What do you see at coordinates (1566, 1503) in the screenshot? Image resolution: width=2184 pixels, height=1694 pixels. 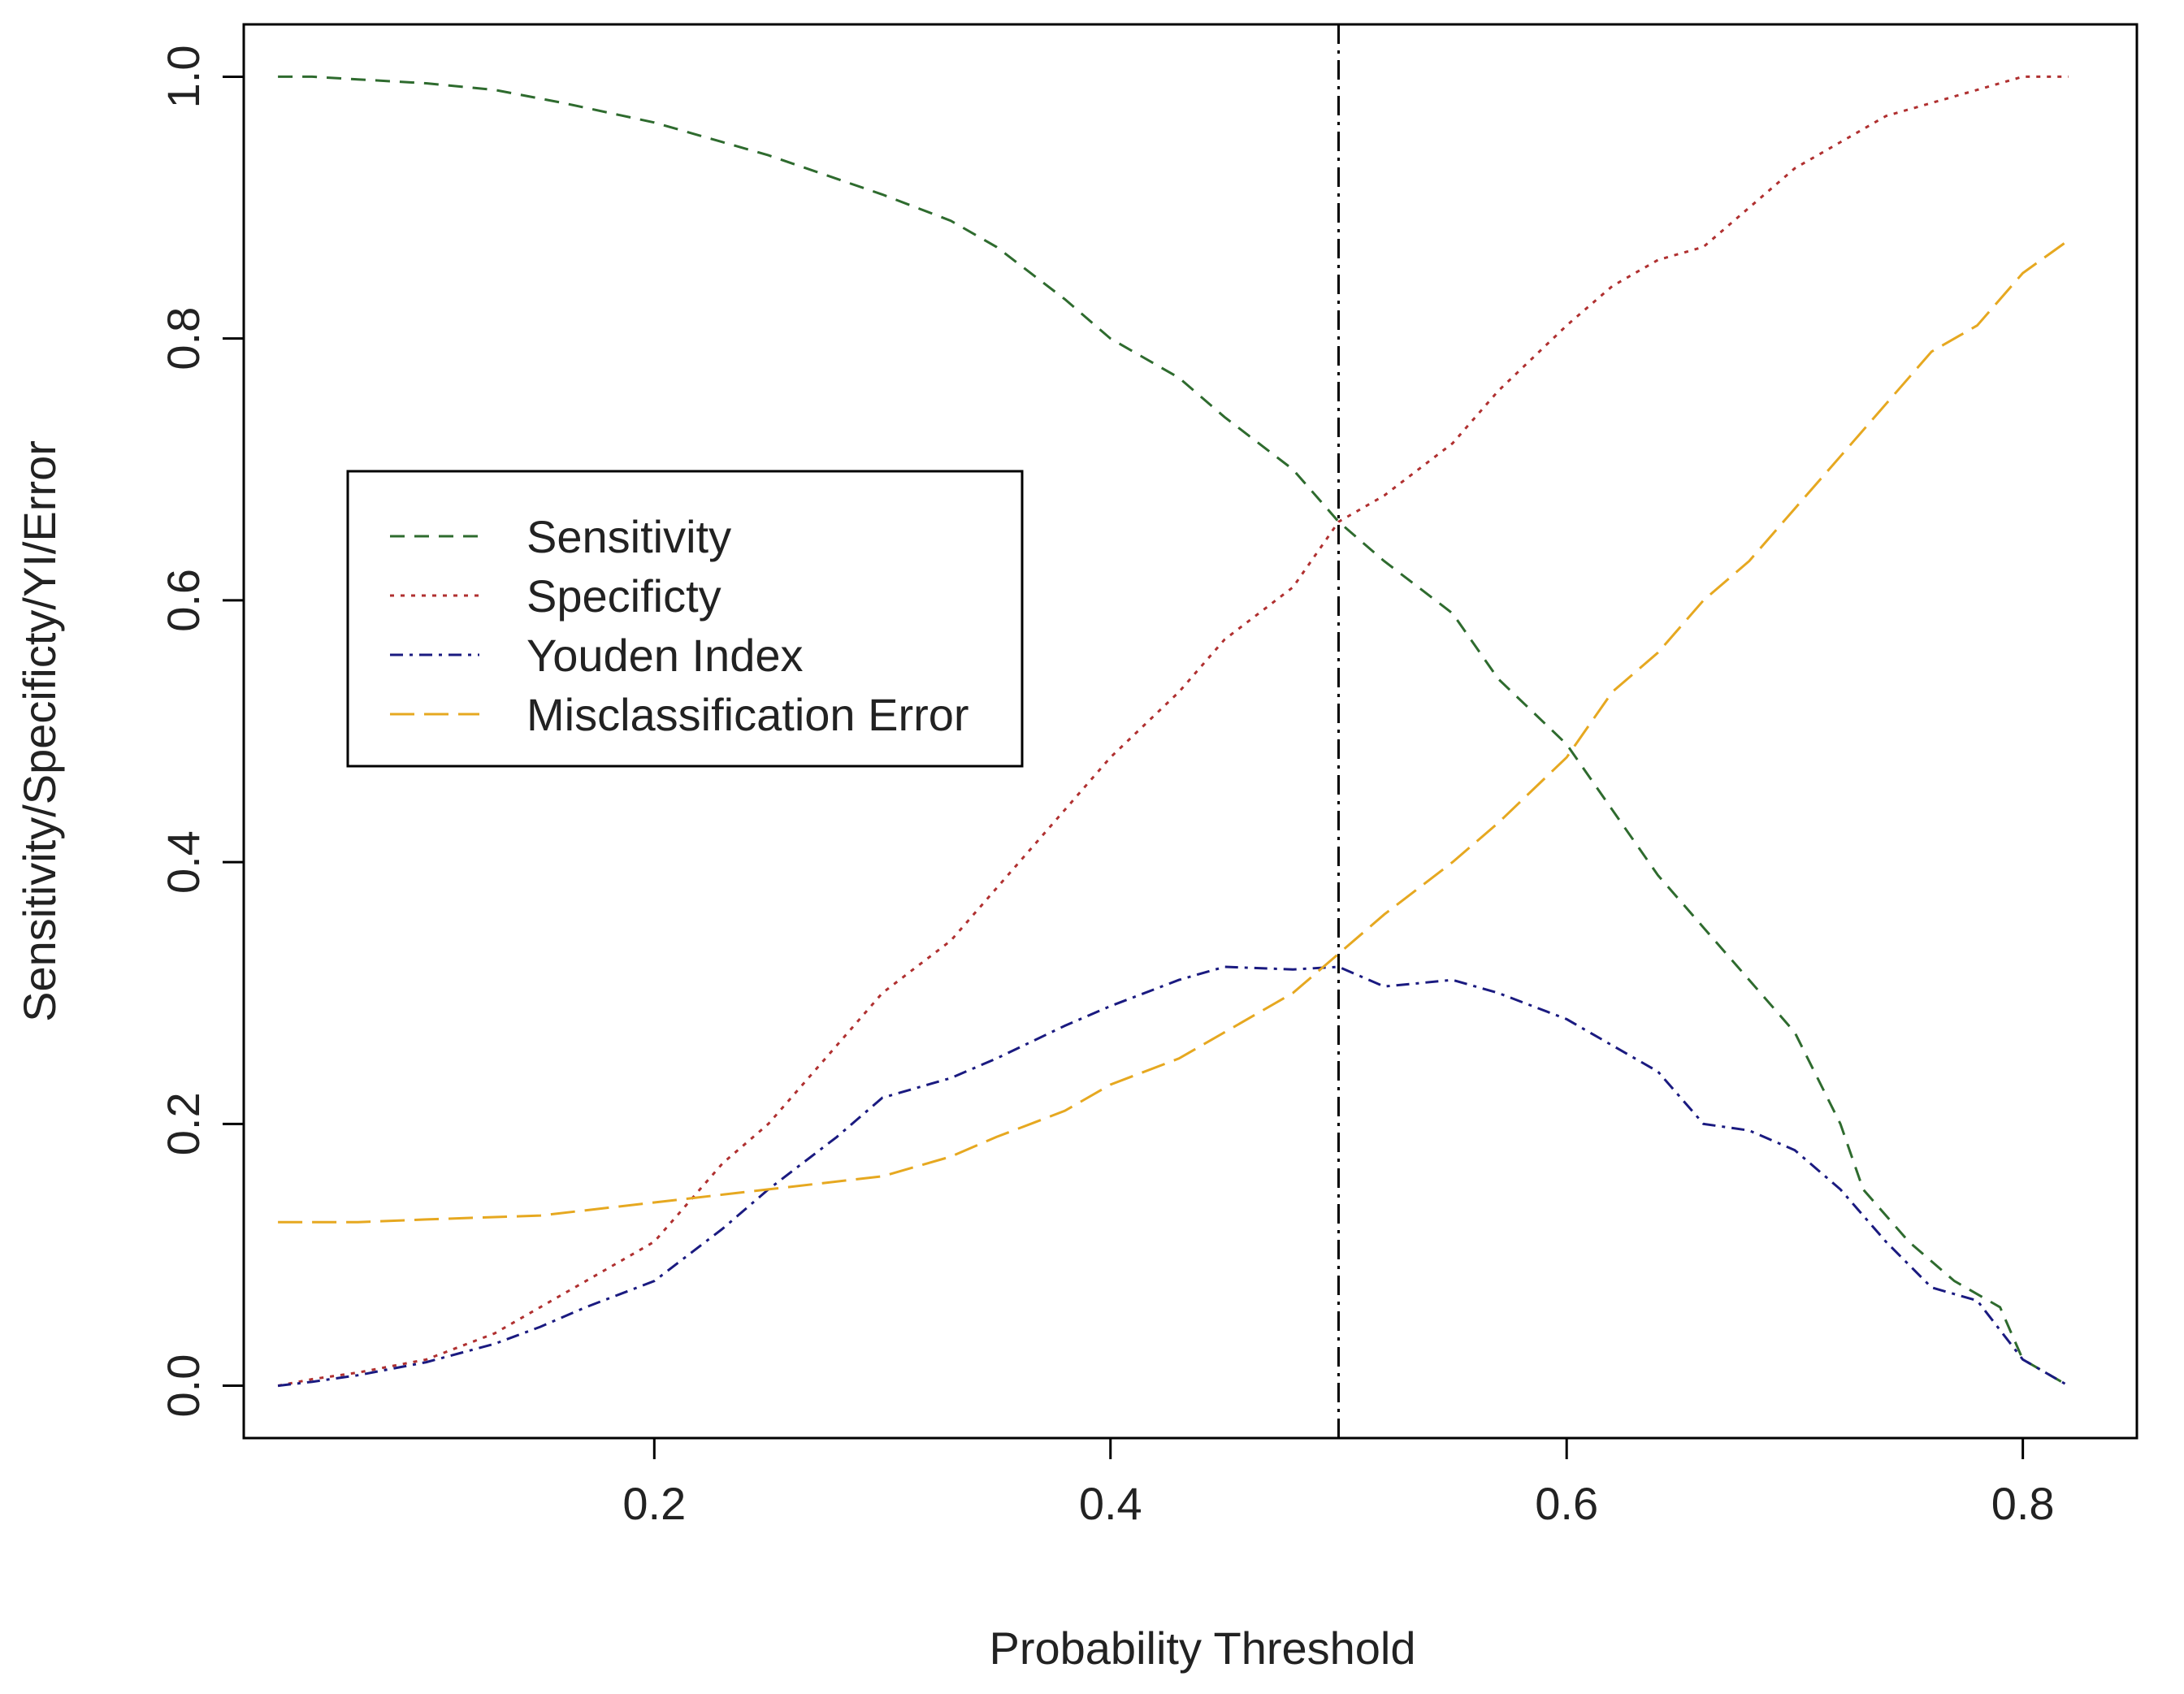 I see `x-tick-label: 0.6` at bounding box center [1566, 1503].